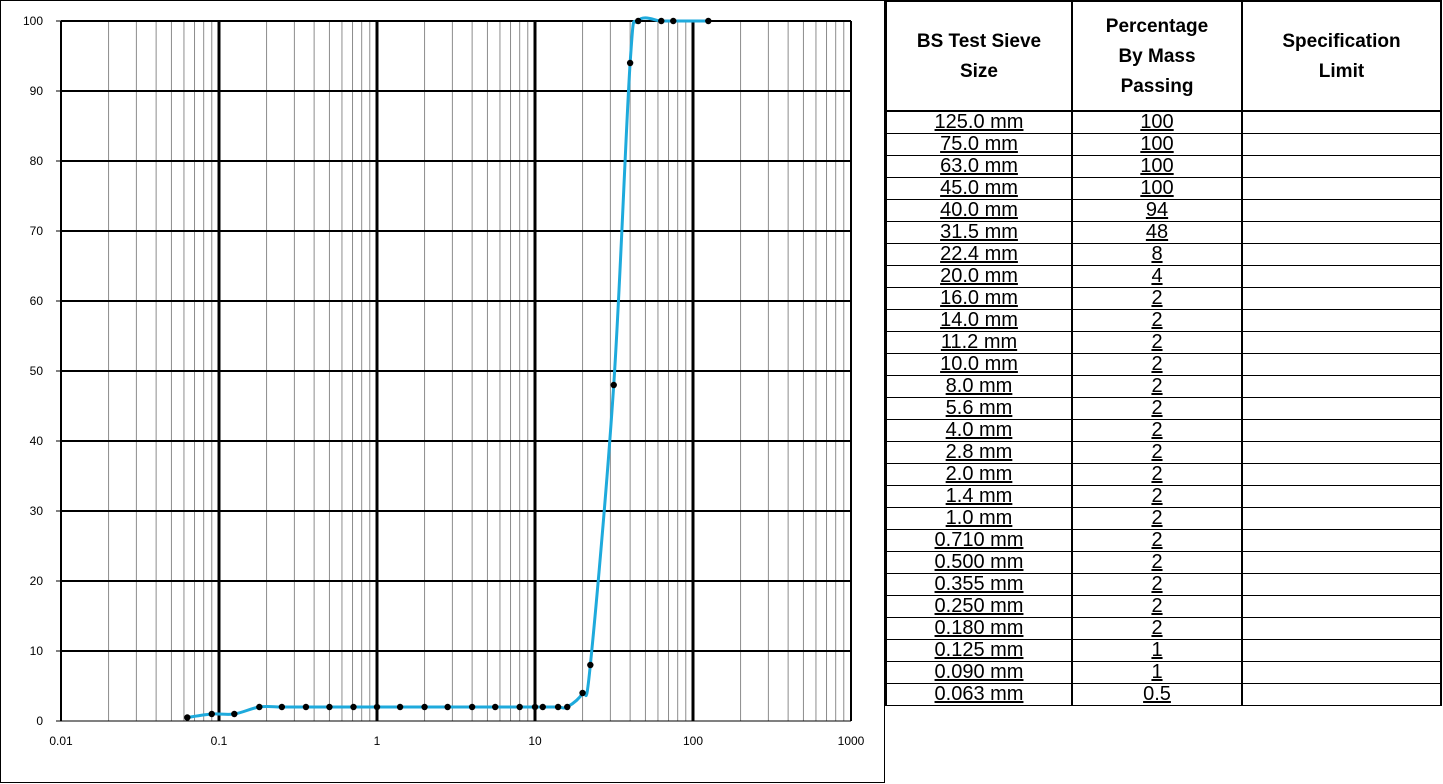  Describe the element at coordinates (1163, 606) in the screenshot. I see `table-row: 0.250 mm 2` at that location.